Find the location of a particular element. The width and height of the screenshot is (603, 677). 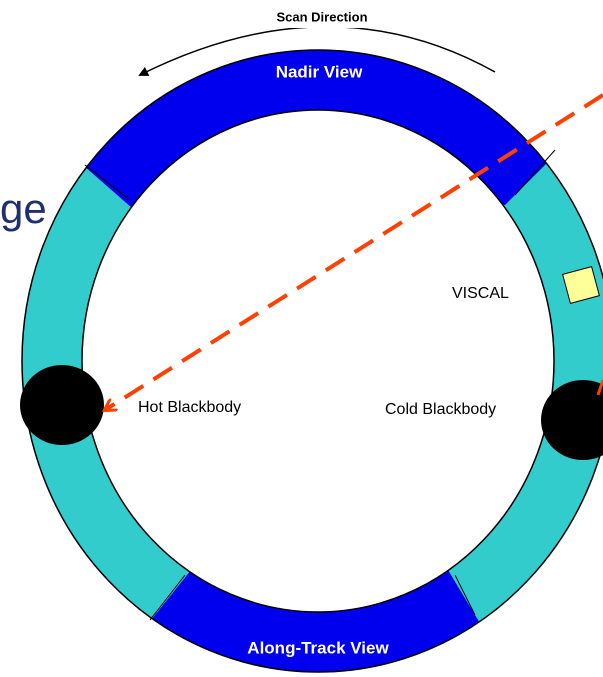

hot-blackbody-label: Hot Blackbody is located at coordinates (189, 407).